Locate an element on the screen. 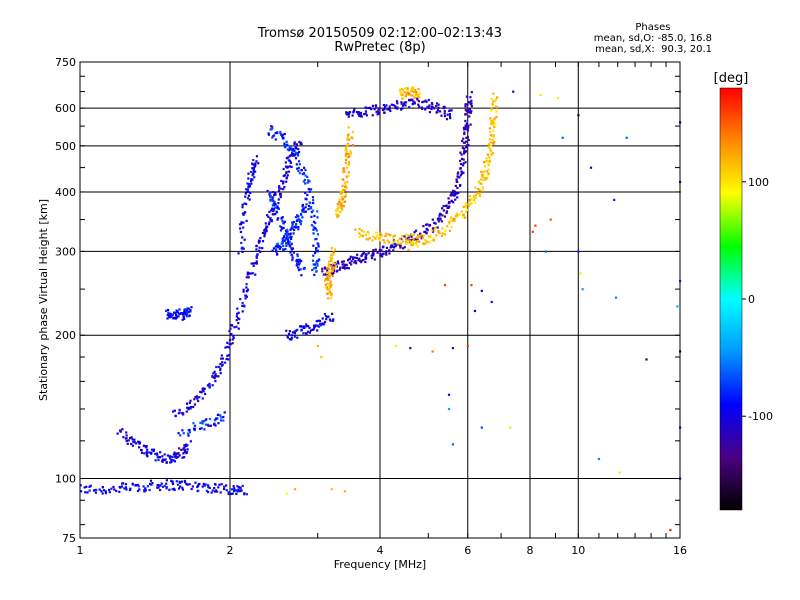 The width and height of the screenshot is (800, 600). colorbar-scale is located at coordinates (731, 299).